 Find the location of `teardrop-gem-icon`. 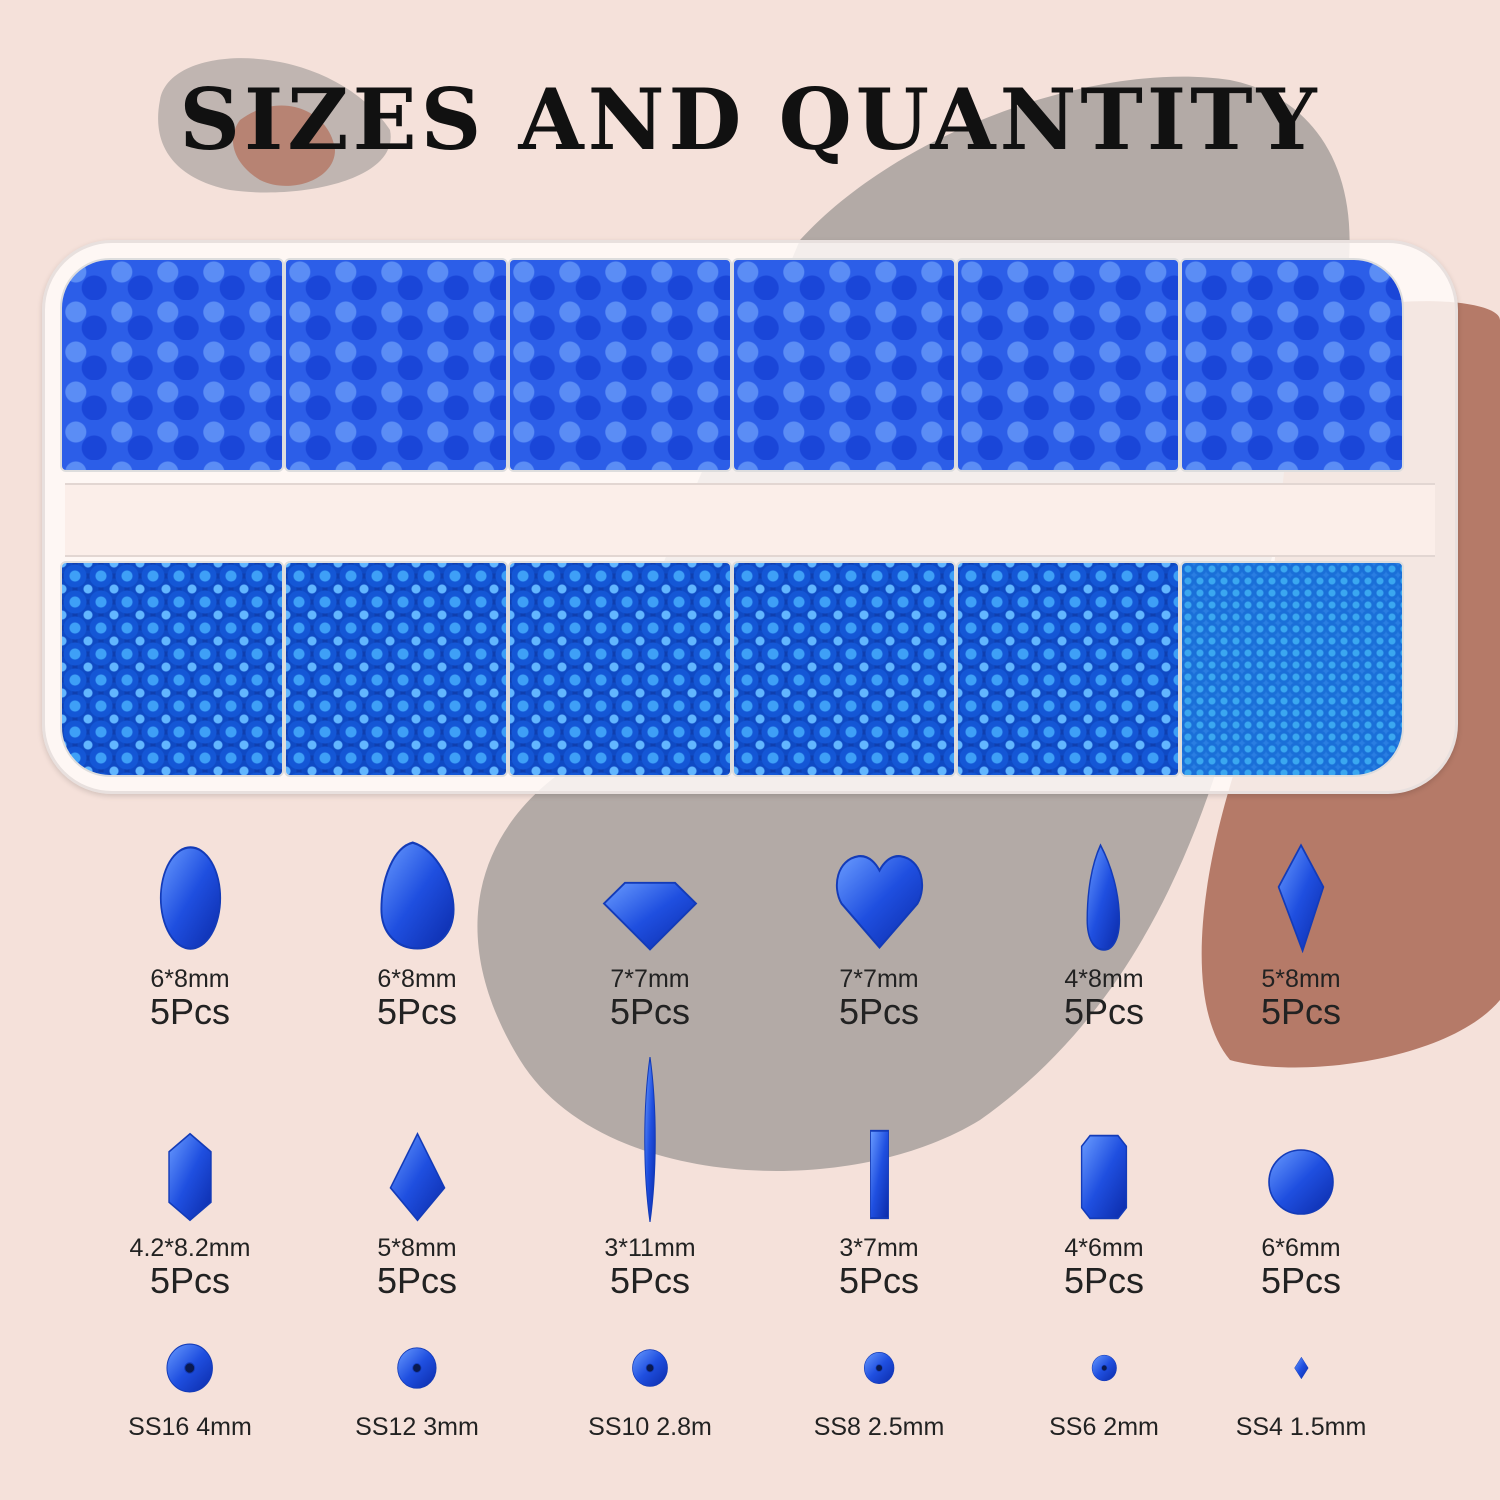

teardrop-gem-icon is located at coordinates (1103, 897).